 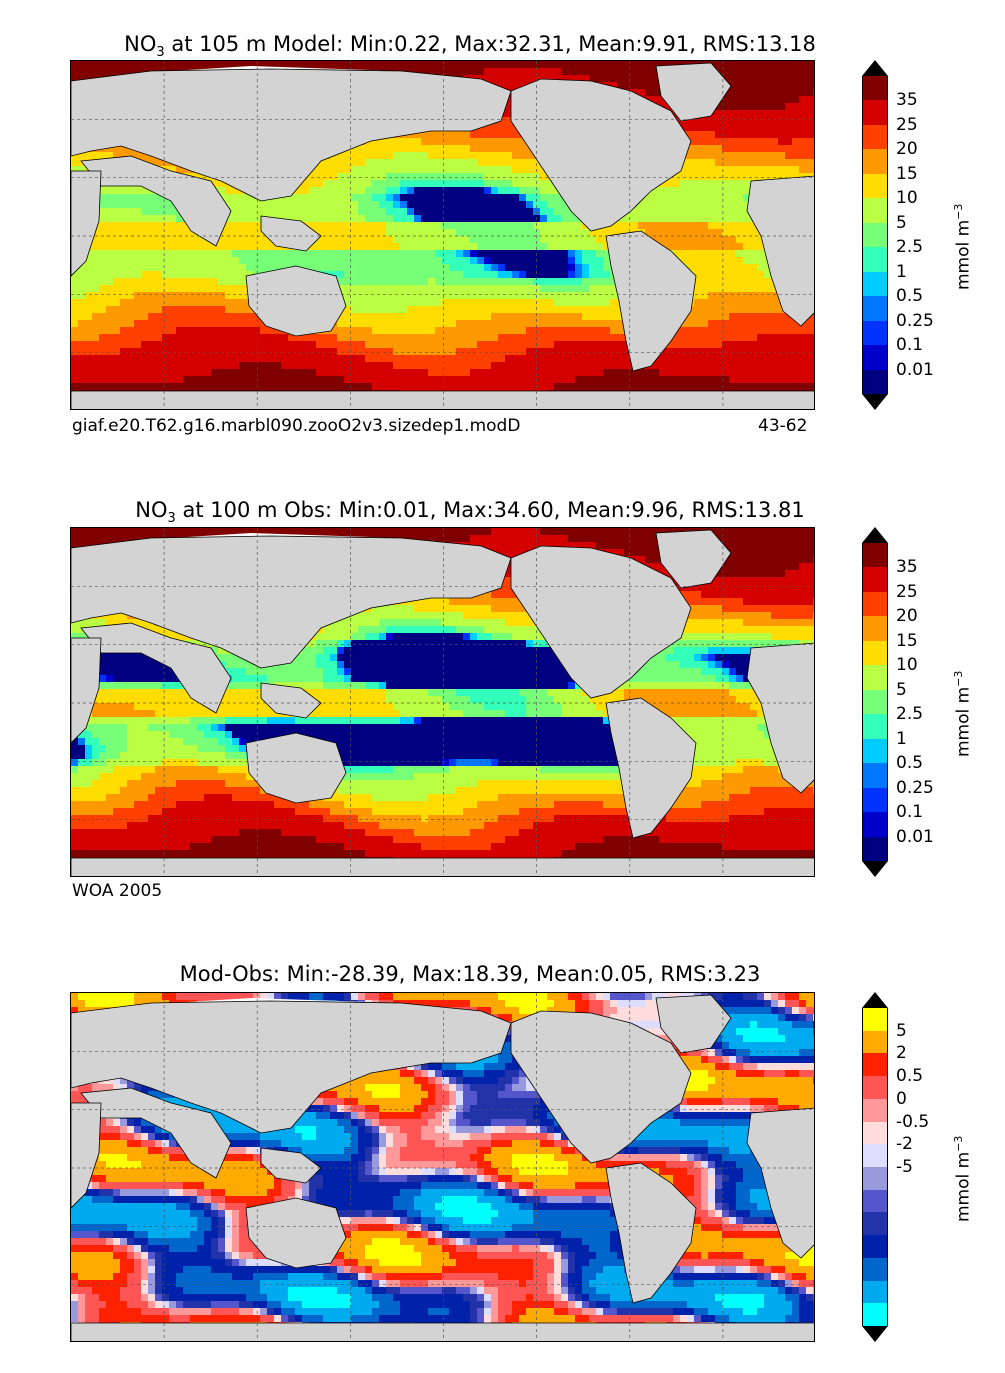 What do you see at coordinates (117, 891) in the screenshot?
I see `obs-source: WOA 2005` at bounding box center [117, 891].